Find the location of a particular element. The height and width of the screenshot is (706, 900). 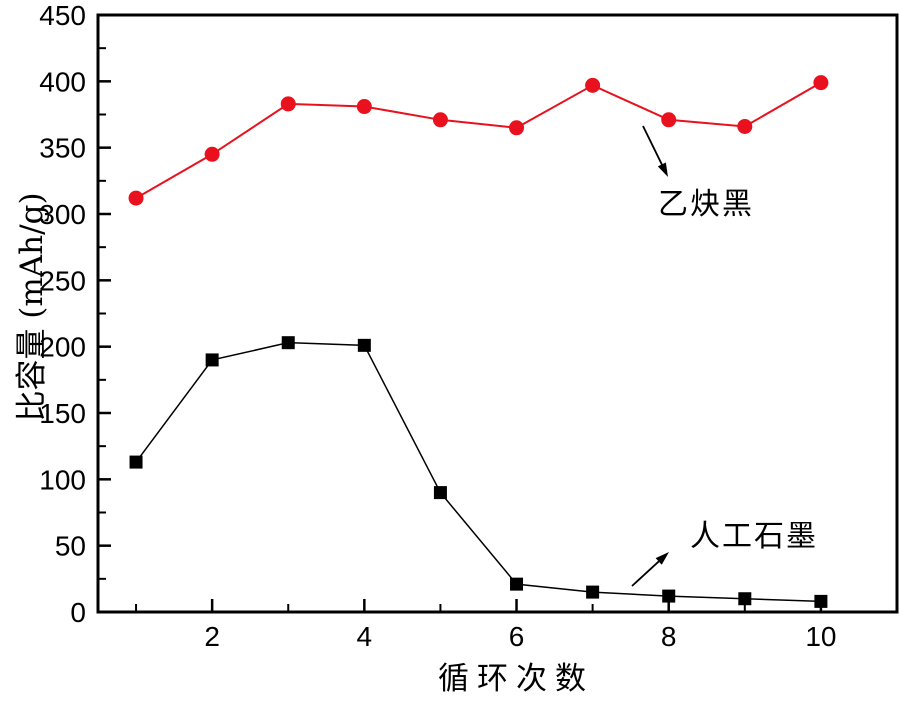

y-axis-title: 比容量 (mAh/g) is located at coordinates (32, 306).